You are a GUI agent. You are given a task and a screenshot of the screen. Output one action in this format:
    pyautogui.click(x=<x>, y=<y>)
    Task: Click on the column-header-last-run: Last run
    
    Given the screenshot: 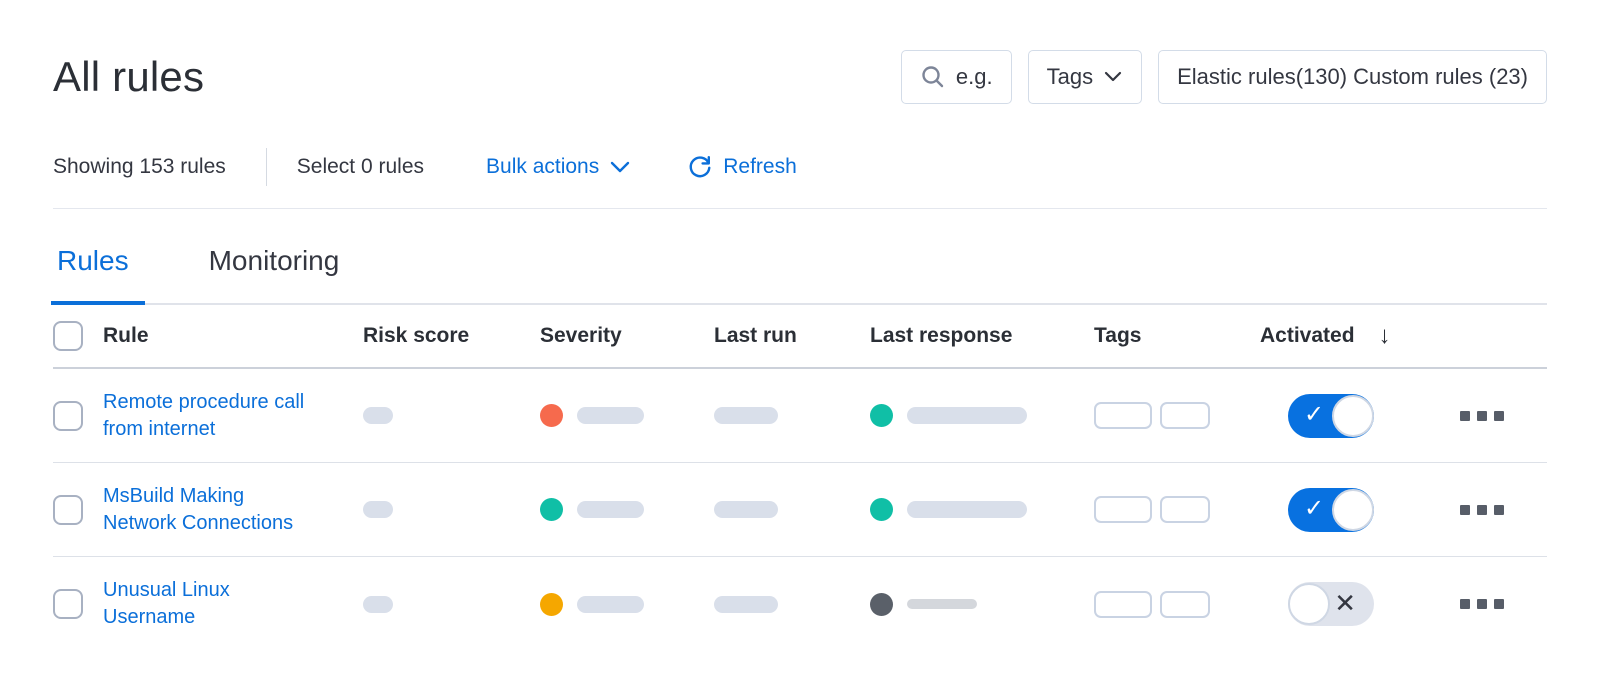 What is the action you would take?
    pyautogui.click(x=755, y=335)
    